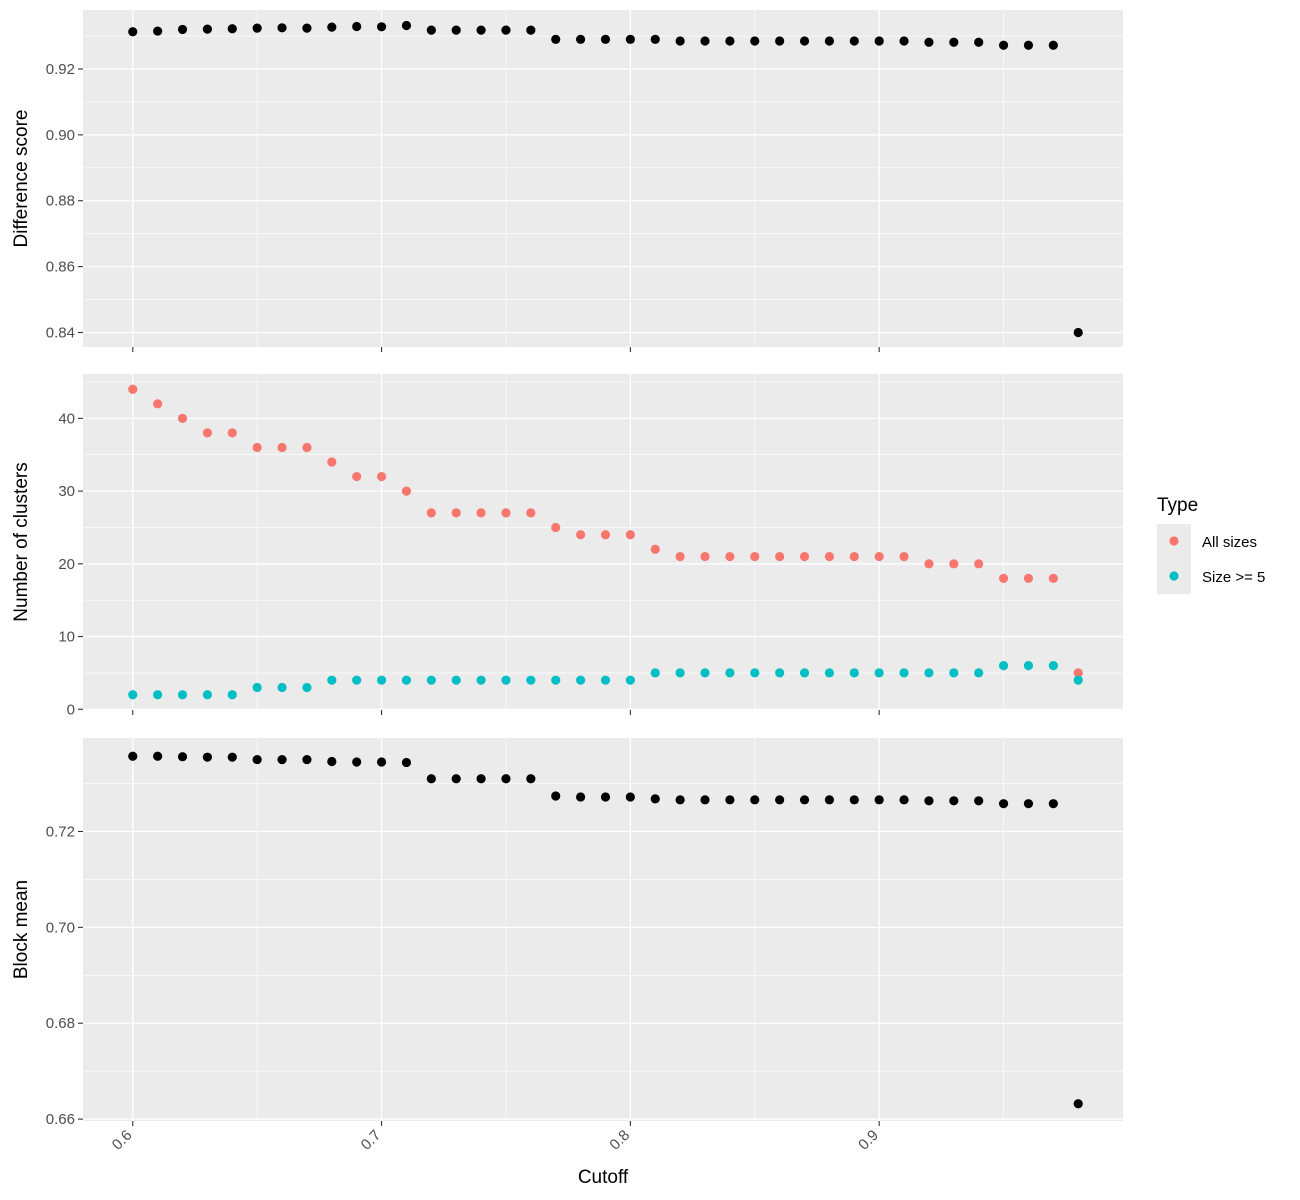 Image resolution: width=1300 pixels, height=1200 pixels. Describe the element at coordinates (1174, 559) in the screenshot. I see `legend-key-background` at that location.